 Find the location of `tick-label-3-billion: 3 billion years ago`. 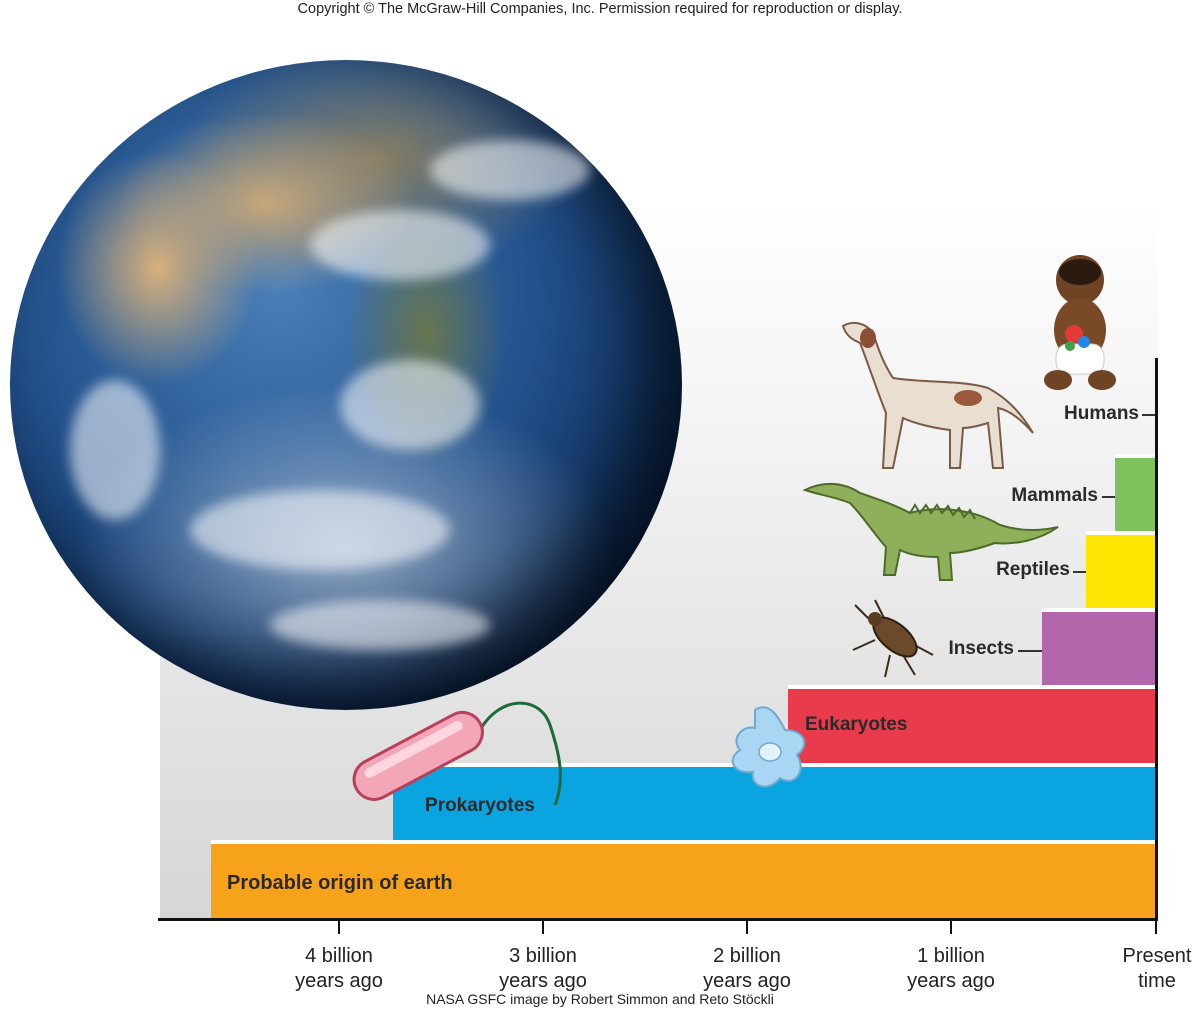

tick-label-3-billion: 3 billion years ago is located at coordinates (543, 968).